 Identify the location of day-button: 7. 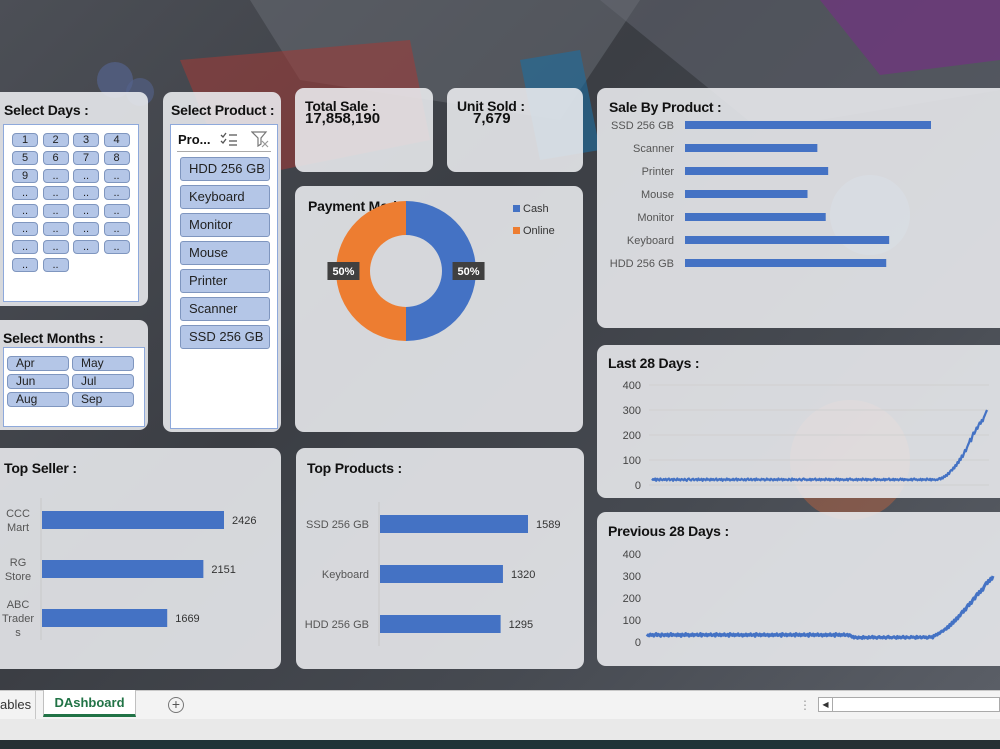
(86, 157).